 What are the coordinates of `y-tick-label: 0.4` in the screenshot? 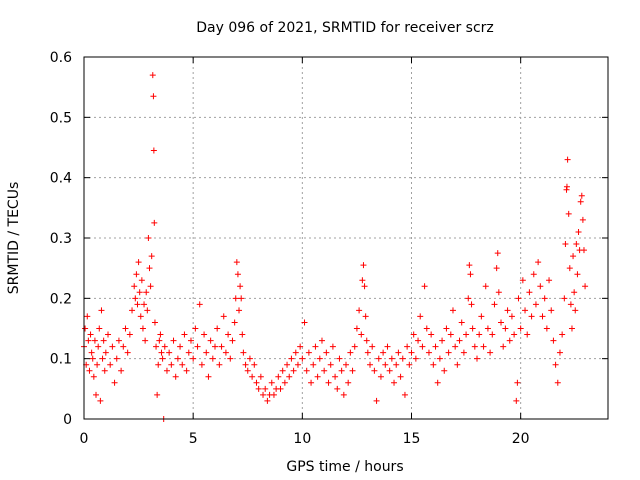 It's located at (61, 179).